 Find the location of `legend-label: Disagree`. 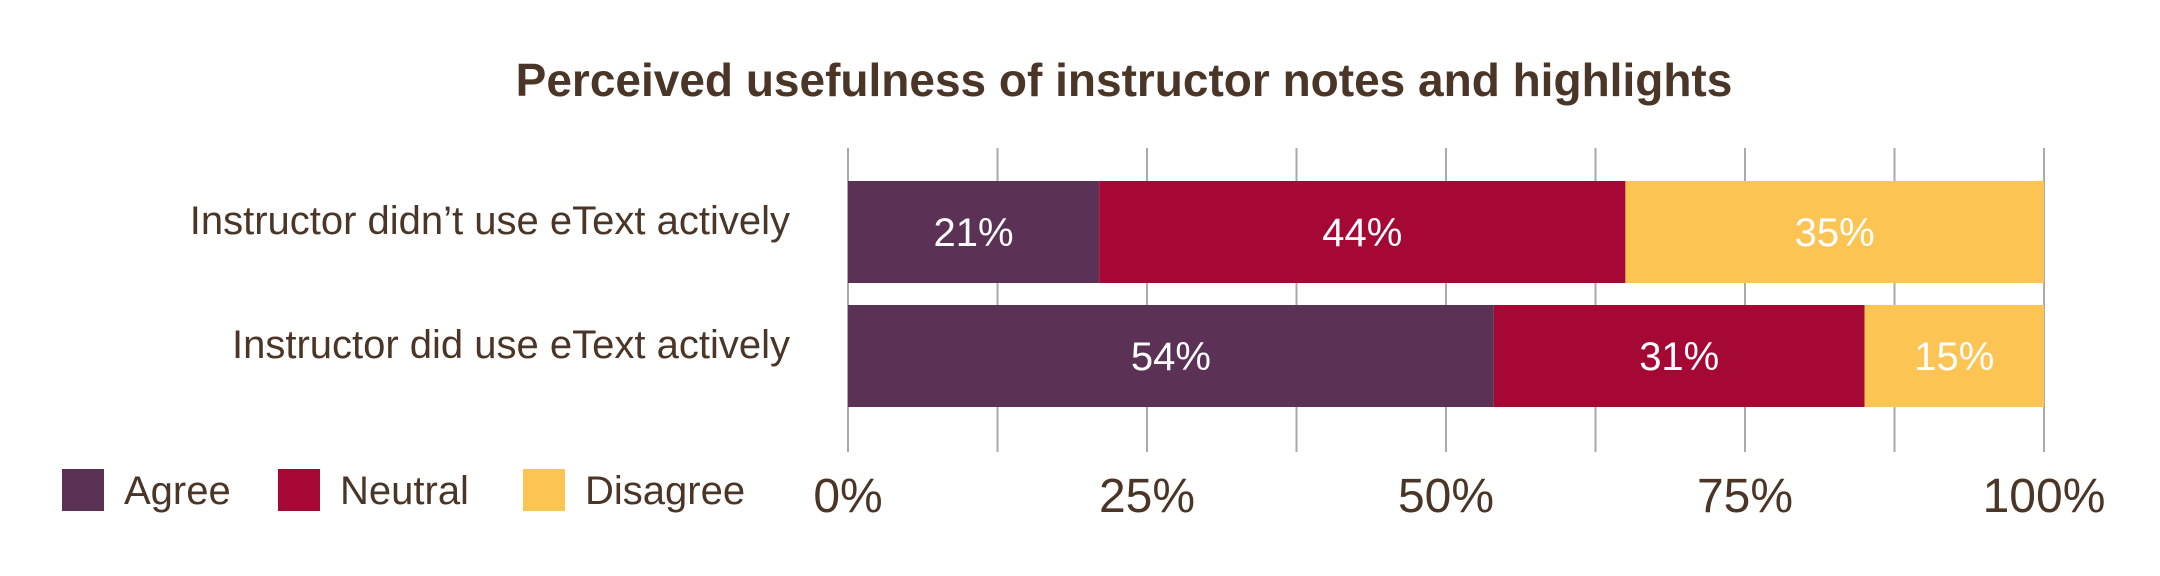

legend-label: Disagree is located at coordinates (665, 491).